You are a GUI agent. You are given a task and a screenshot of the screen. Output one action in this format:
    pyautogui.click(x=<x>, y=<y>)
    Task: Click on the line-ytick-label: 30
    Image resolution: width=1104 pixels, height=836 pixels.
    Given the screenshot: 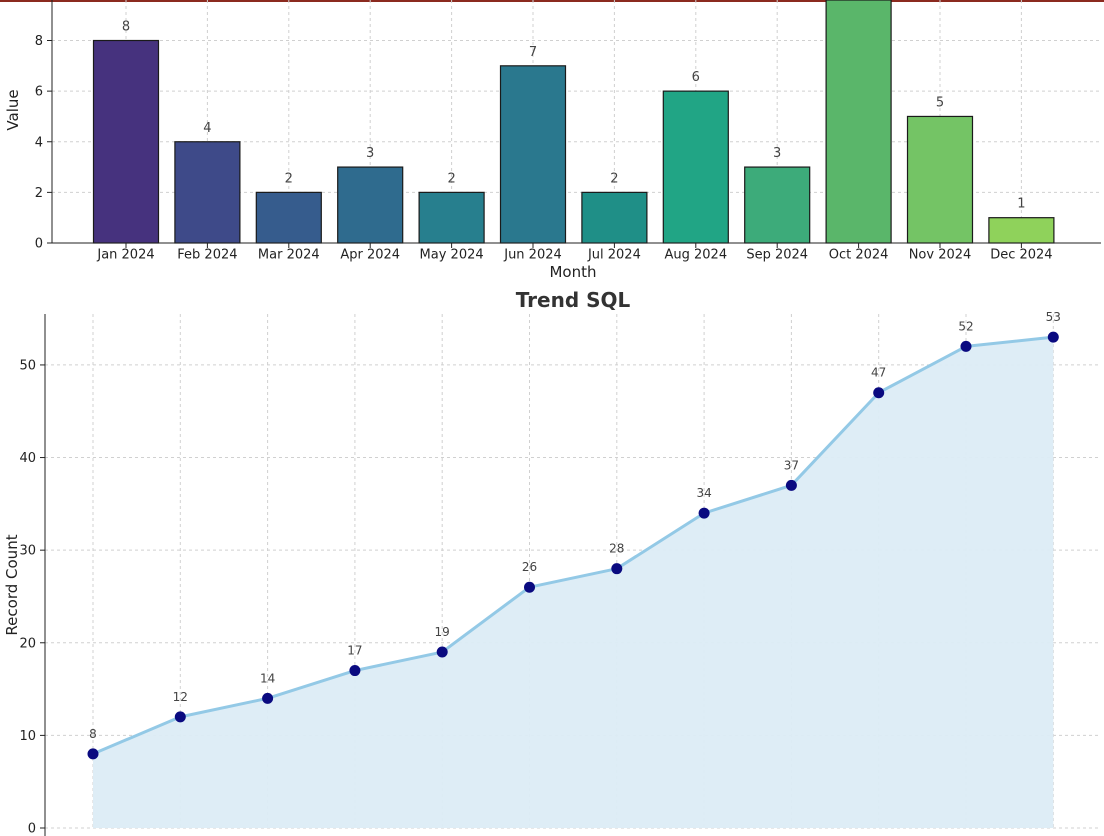 What is the action you would take?
    pyautogui.click(x=27, y=551)
    